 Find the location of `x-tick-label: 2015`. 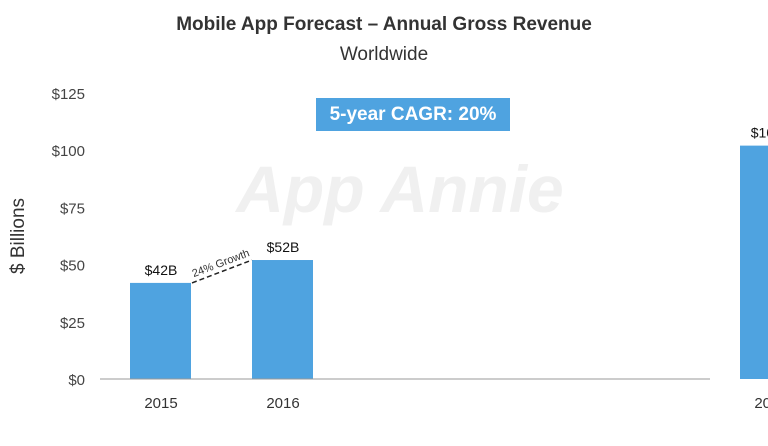

x-tick-label: 2015 is located at coordinates (160, 403).